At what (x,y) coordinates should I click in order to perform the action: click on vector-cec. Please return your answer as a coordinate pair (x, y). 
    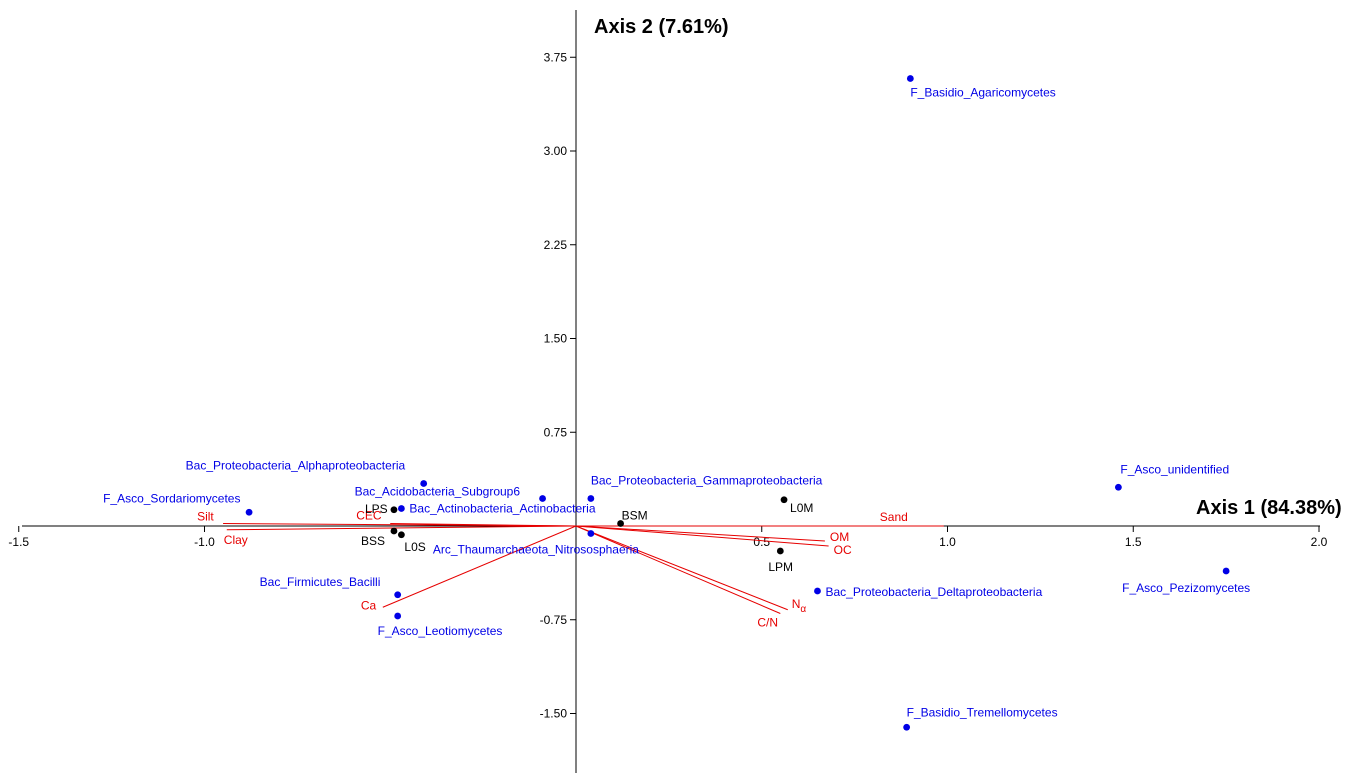
    Looking at the image, I should click on (483, 525).